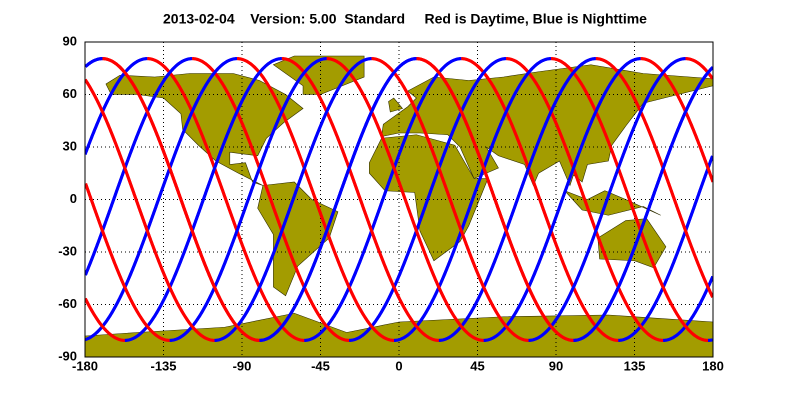  Describe the element at coordinates (713, 365) in the screenshot. I see `x-tick-label: 180` at that location.